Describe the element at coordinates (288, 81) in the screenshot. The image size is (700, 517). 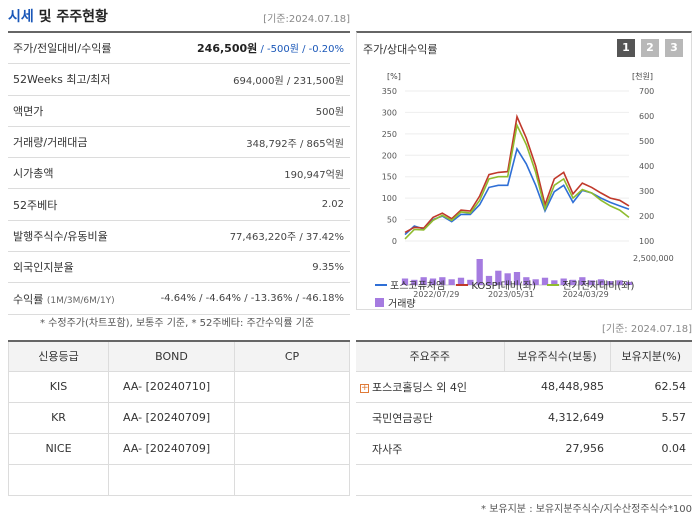
I see `market-value: 694,000원 / 231,500원` at that location.